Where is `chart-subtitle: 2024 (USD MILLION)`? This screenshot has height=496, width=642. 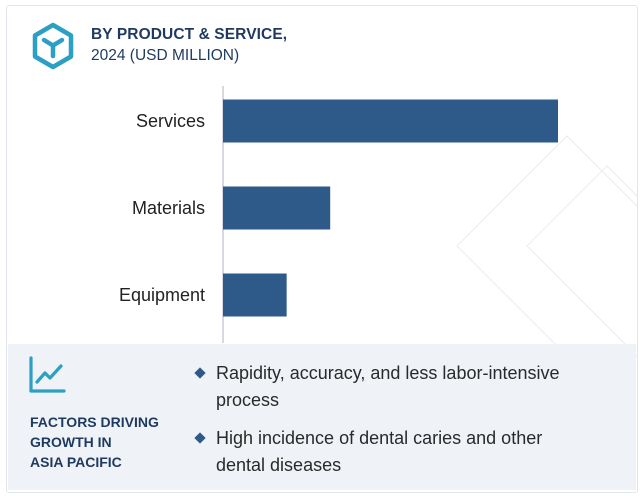 chart-subtitle: 2024 (USD MILLION) is located at coordinates (165, 55).